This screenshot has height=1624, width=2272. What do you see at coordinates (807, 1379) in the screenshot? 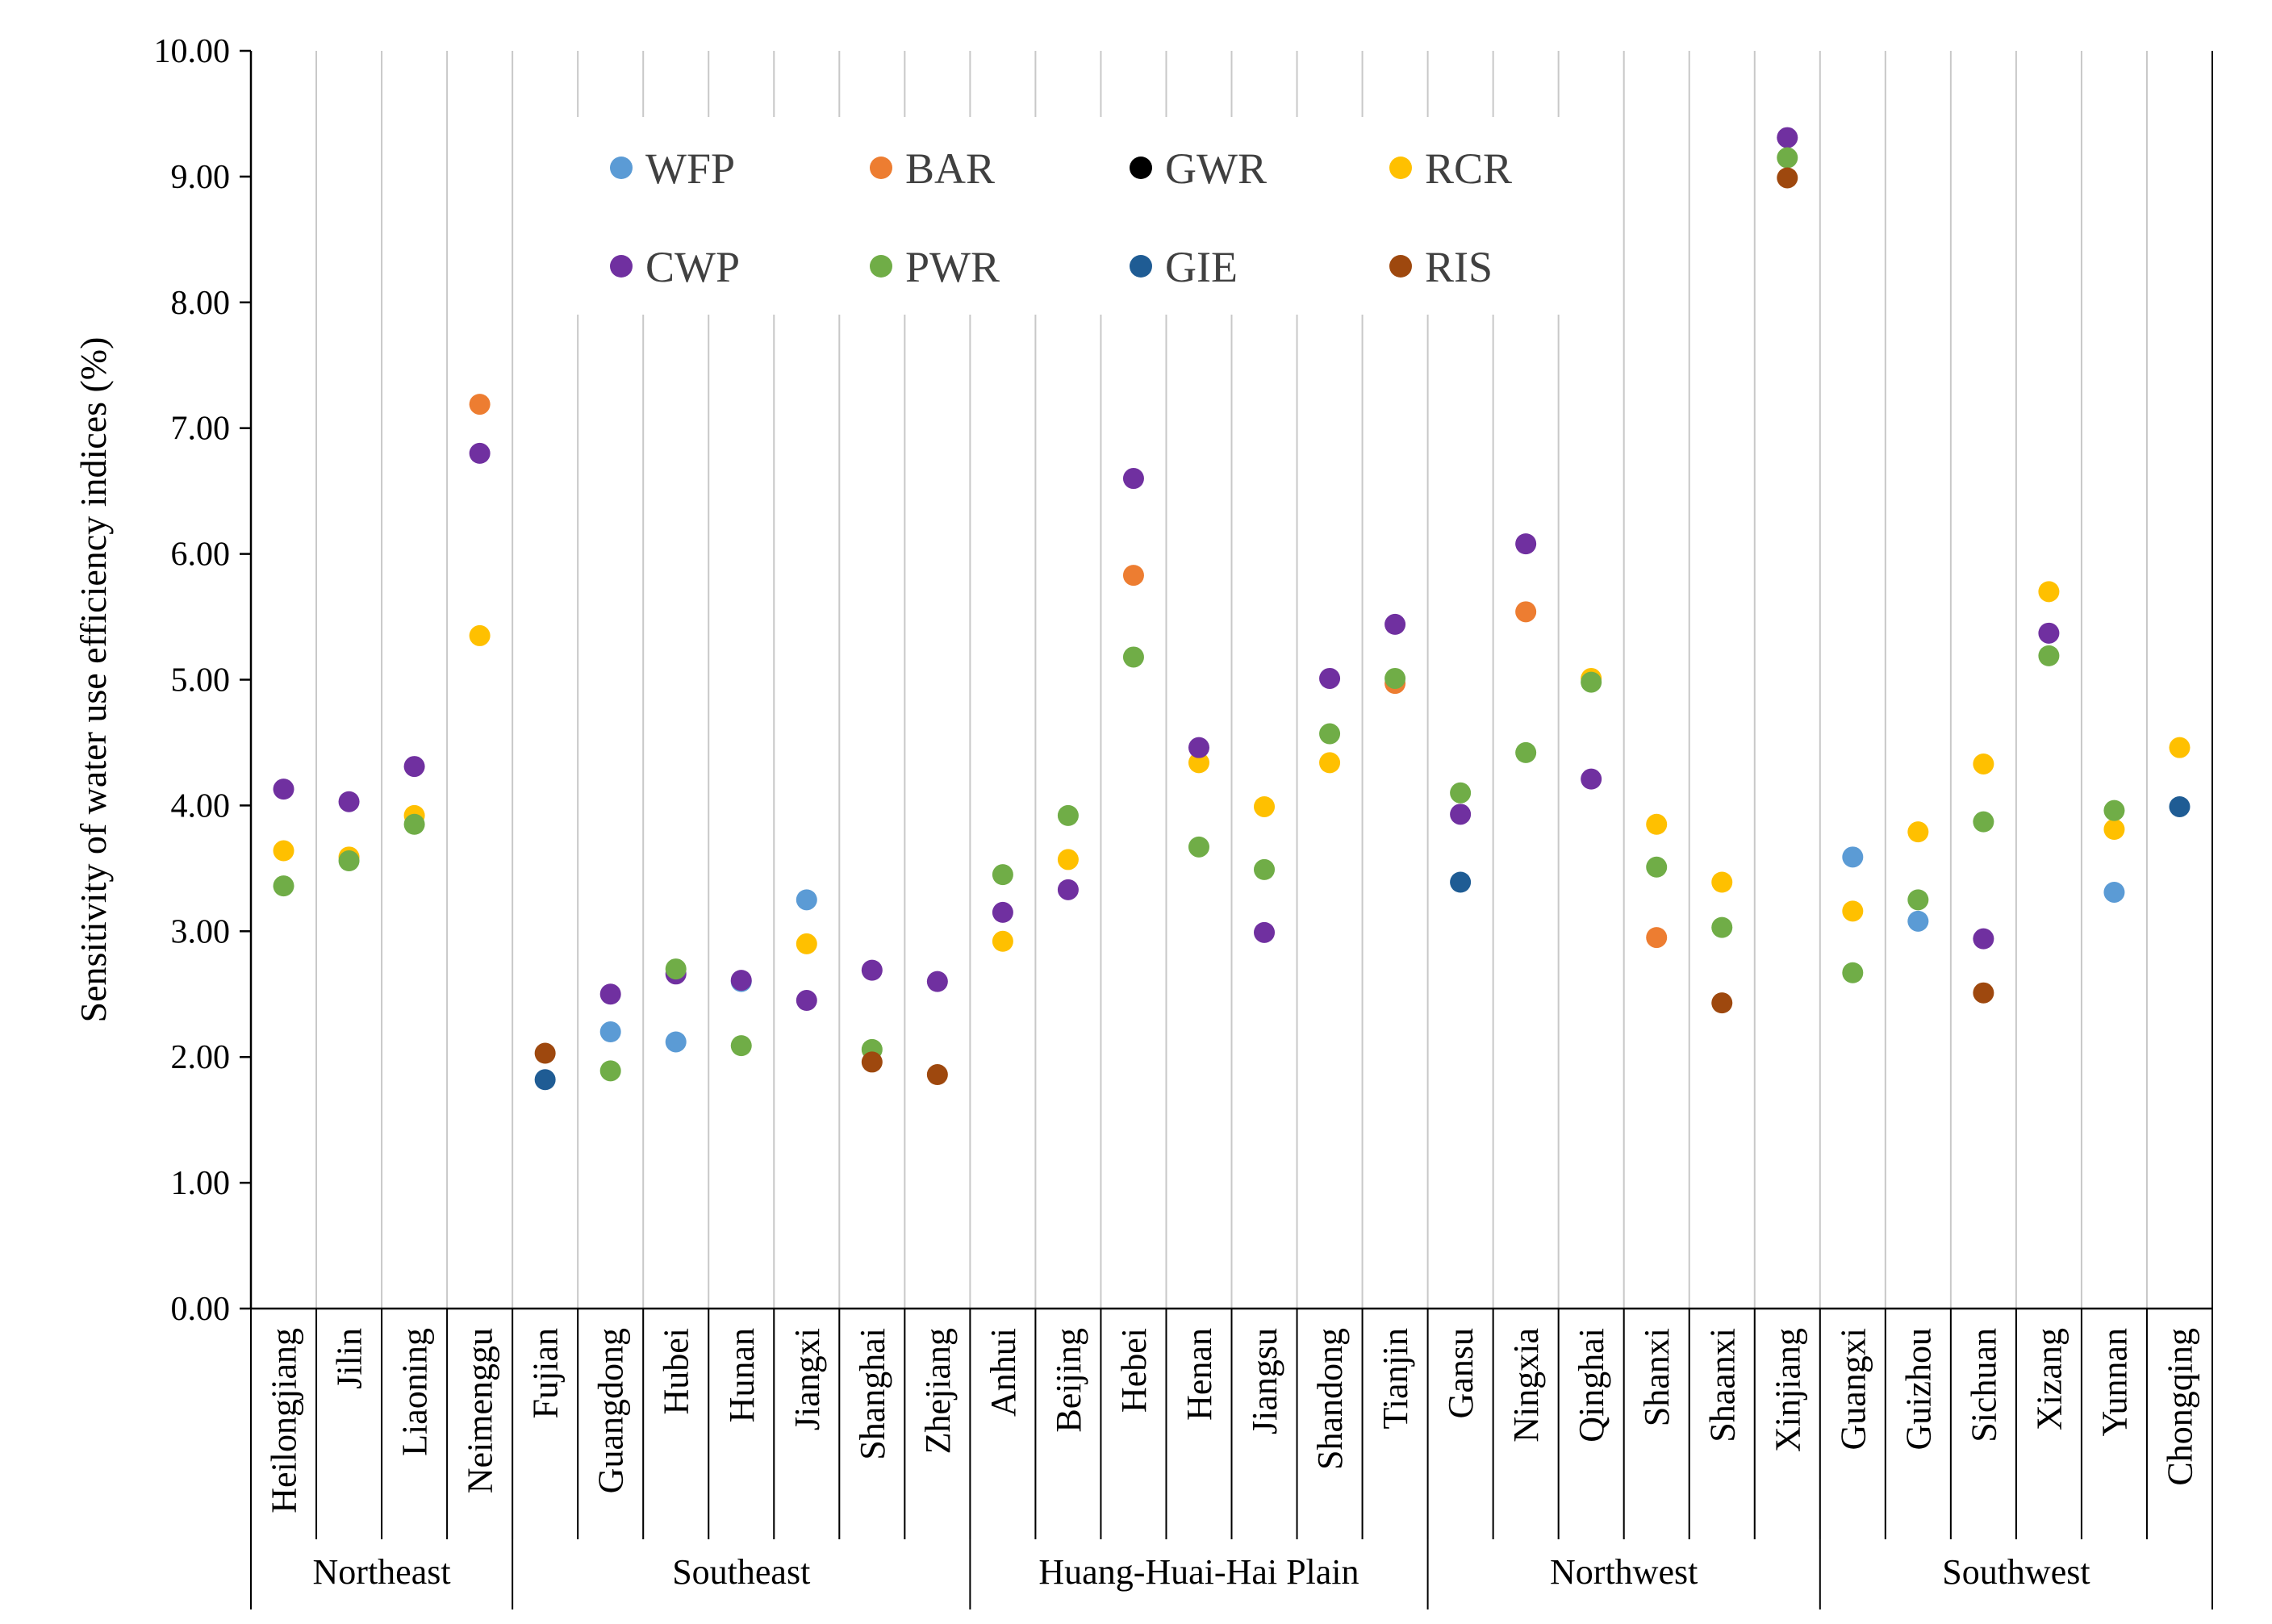
I see `x-tick-label: Jiangxi` at bounding box center [807, 1379].